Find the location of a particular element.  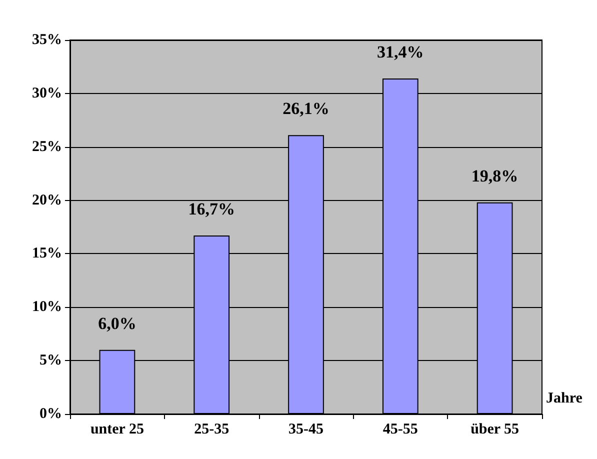

x-axis-title: Jahre is located at coordinates (564, 398).